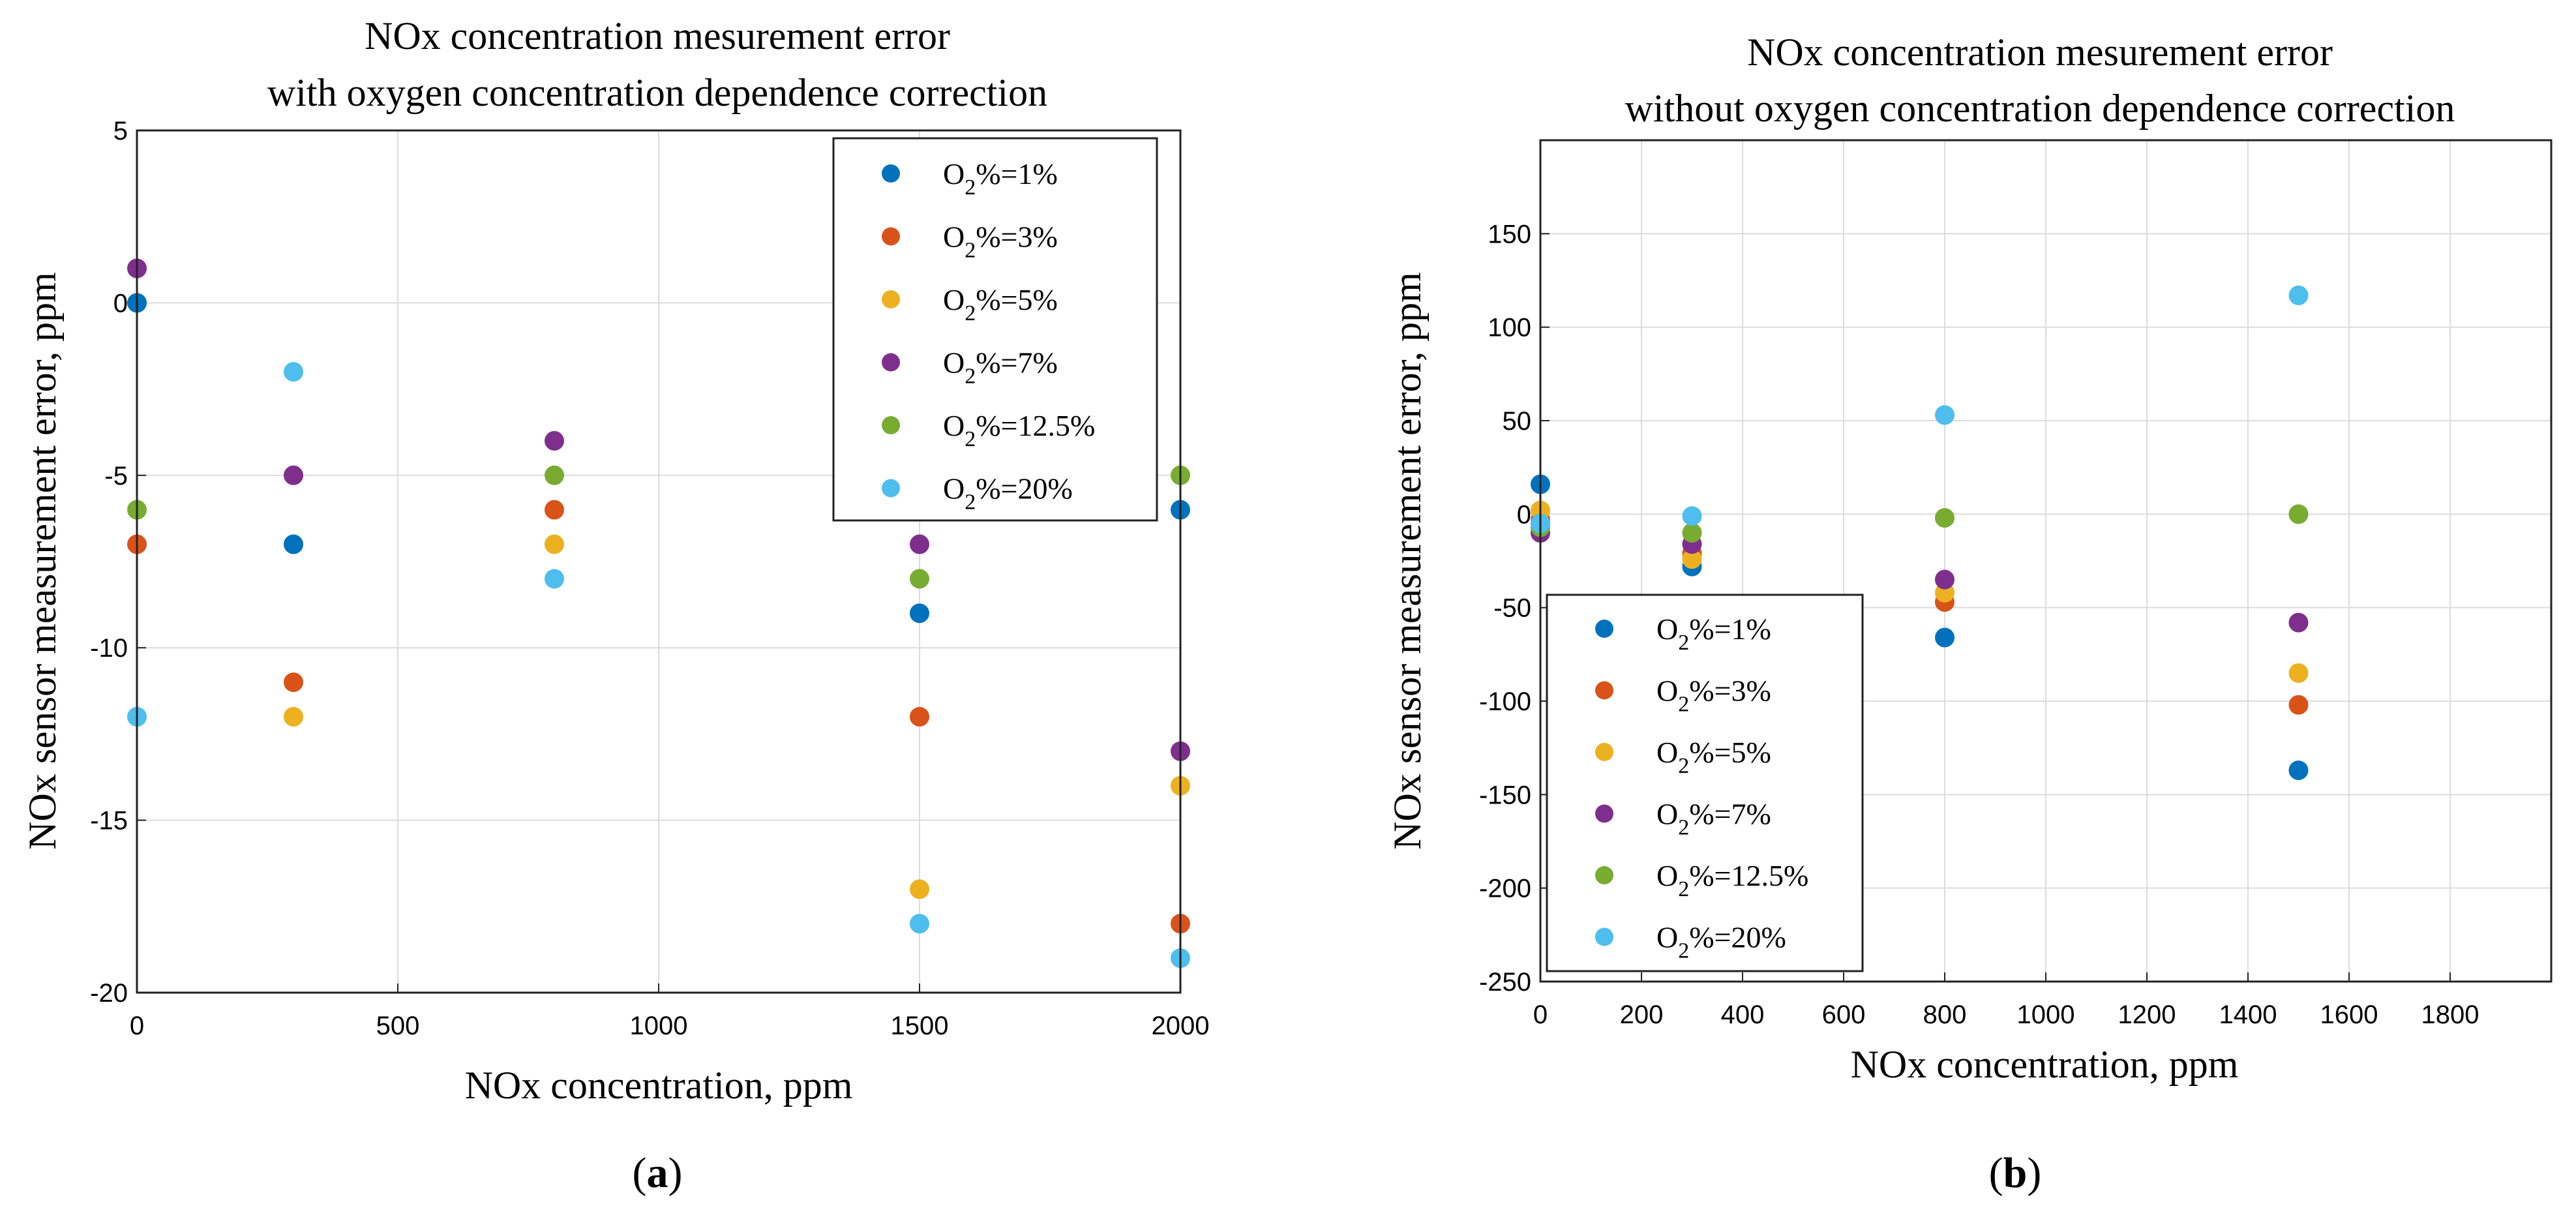  Describe the element at coordinates (1019, 430) in the screenshot. I see `chart-a-legend-label: O2%=12.5%` at that location.